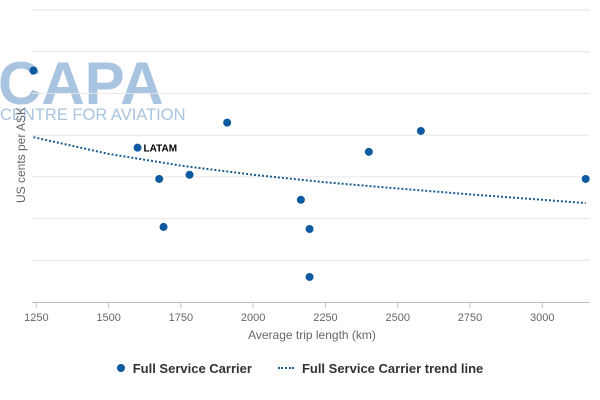  Describe the element at coordinates (325, 318) in the screenshot. I see `x-tick-label: 2250` at that location.